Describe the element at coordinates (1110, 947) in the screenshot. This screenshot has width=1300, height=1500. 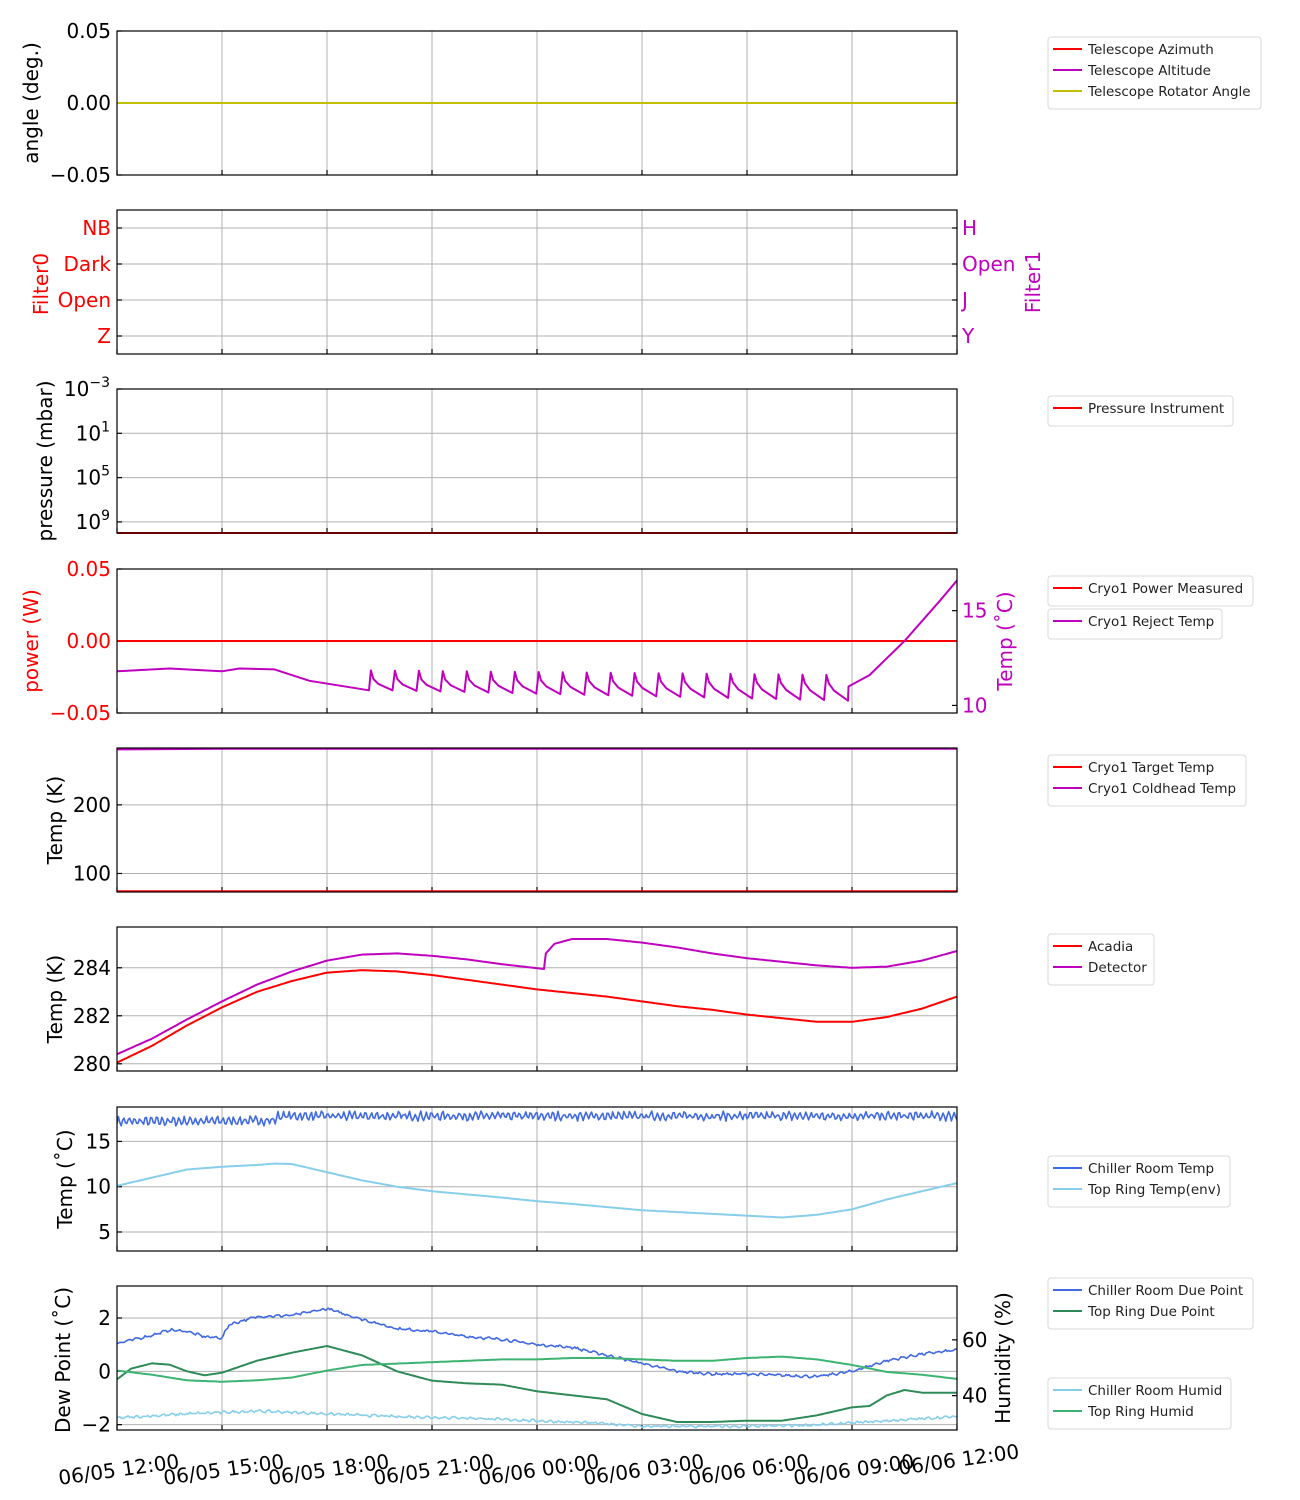
I see `legend-entry: Acadia` at that location.